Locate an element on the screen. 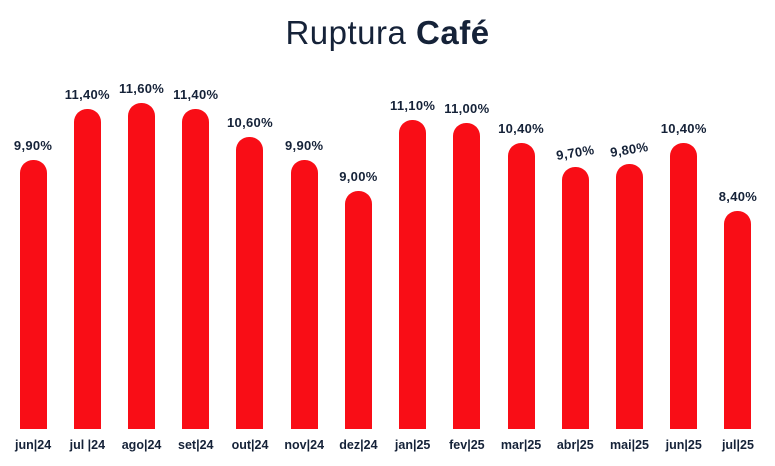  category-label-ago-24: ago|24 is located at coordinates (141, 445).